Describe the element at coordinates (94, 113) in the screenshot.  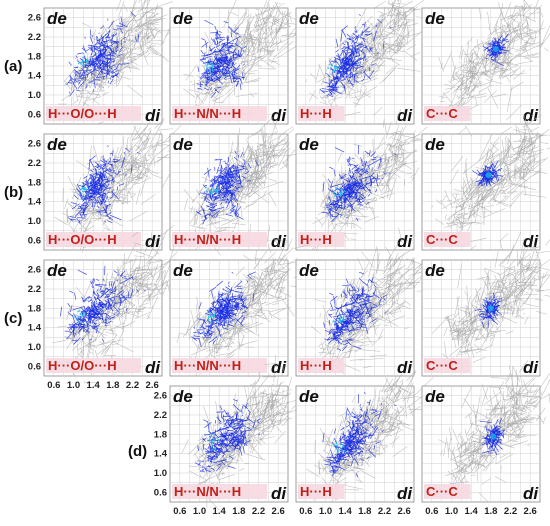
I see `contact-label-bg` at that location.